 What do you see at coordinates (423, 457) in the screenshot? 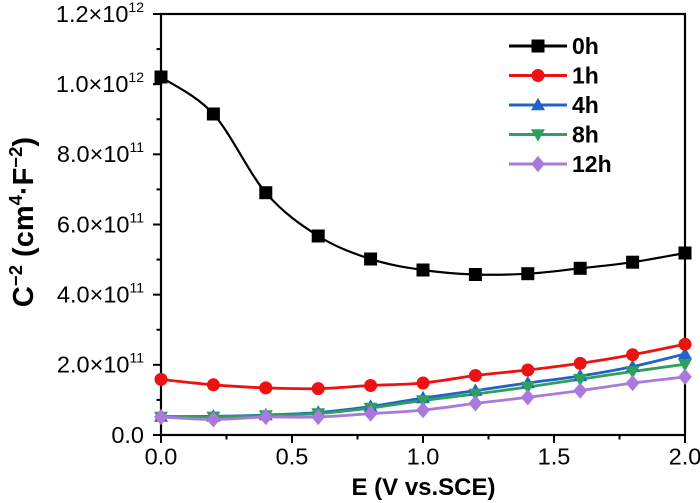
I see `svg-text: 1.0` at bounding box center [423, 457].